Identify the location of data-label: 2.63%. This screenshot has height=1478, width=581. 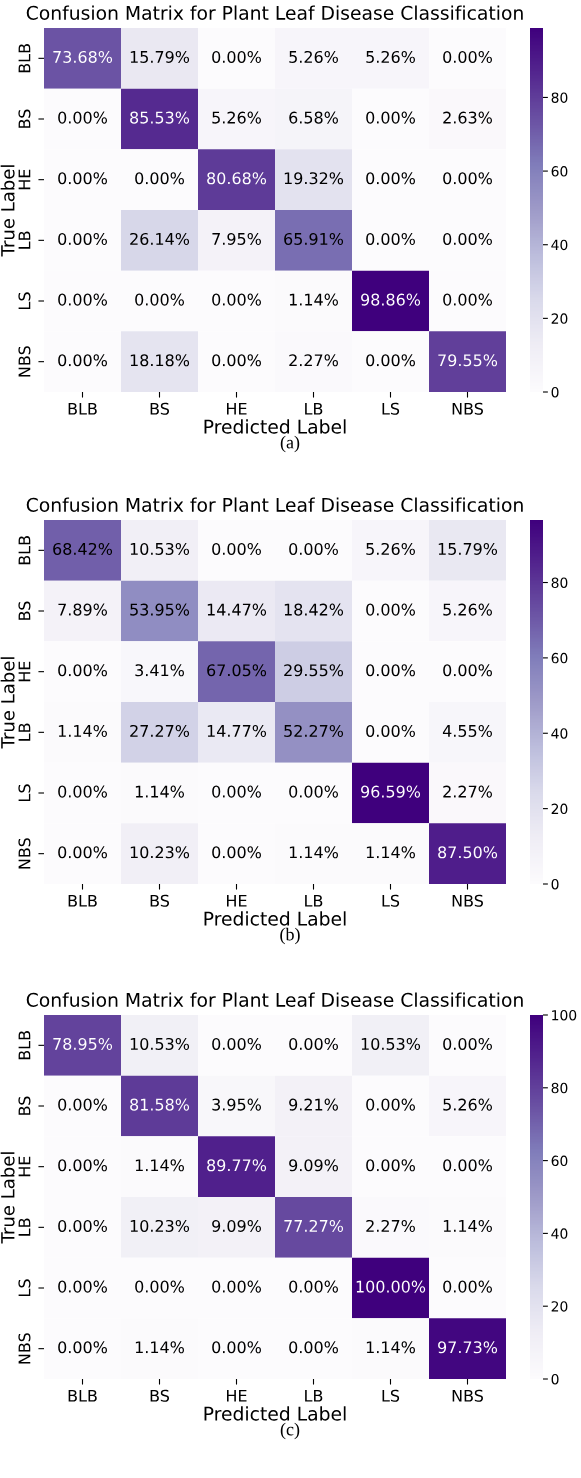
(467, 117).